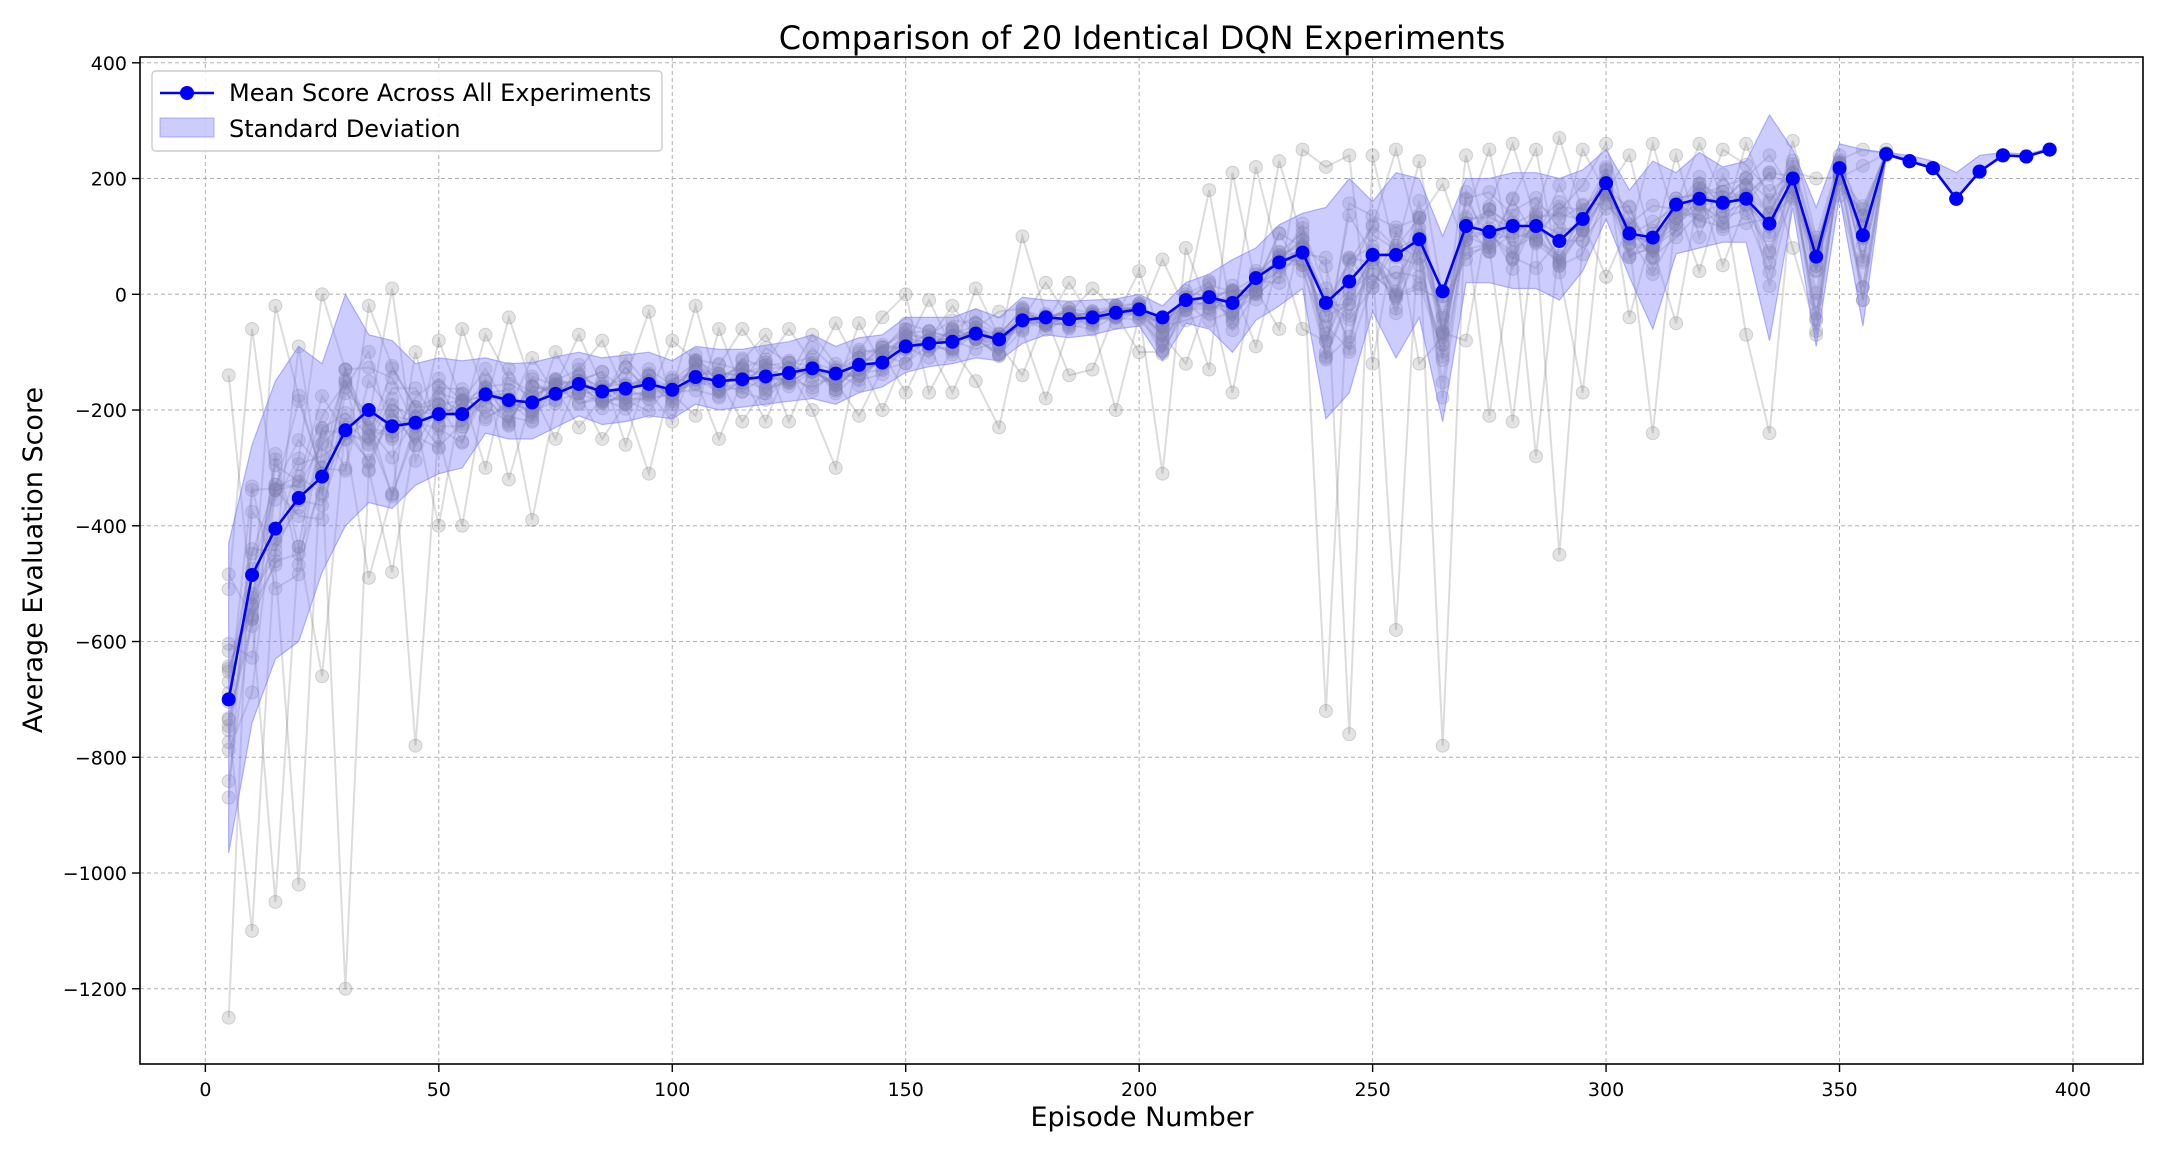 The image size is (2160, 1152). I want to click on y-tick-label: −800, so click(101, 758).